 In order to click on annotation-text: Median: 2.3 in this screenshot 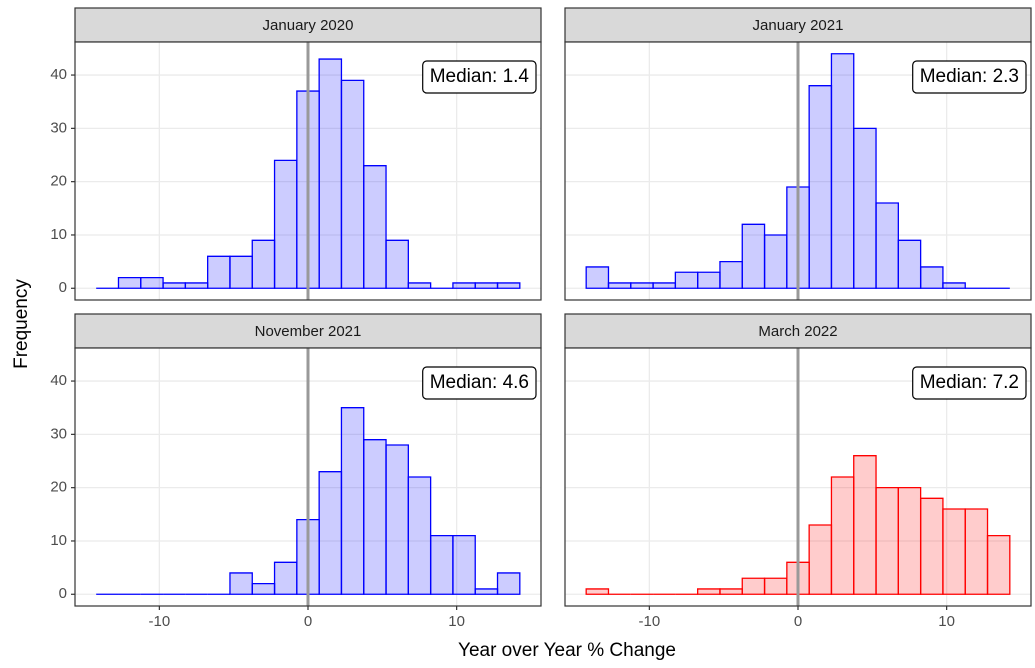, I will do `click(969, 76)`.